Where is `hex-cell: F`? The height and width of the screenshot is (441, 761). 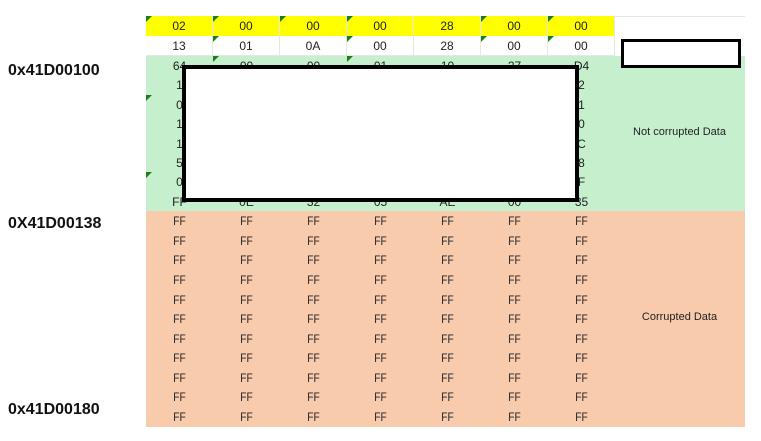
hex-cell: F is located at coordinates (581, 182).